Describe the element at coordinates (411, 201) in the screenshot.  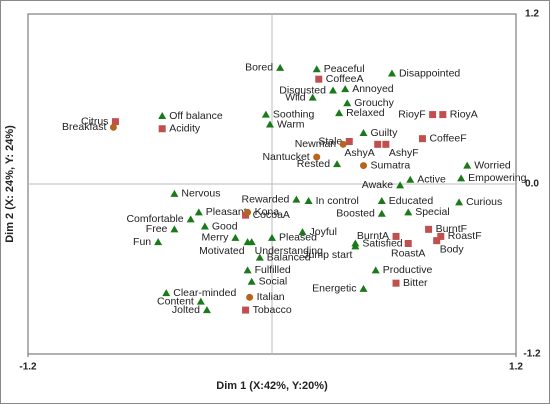
I see `point-label: Educated` at that location.